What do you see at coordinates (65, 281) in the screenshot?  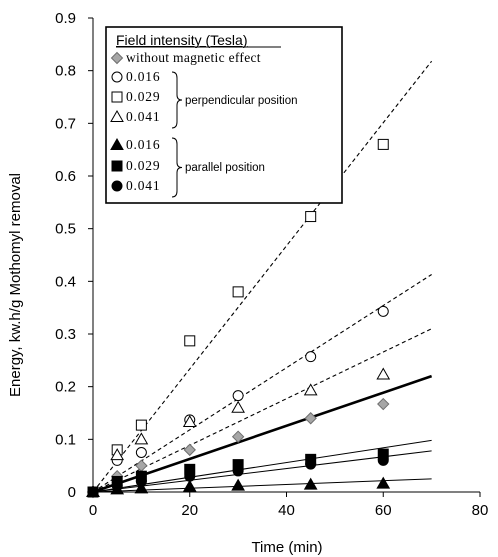 I see `y-tick-label-4: 0.4` at bounding box center [65, 281].